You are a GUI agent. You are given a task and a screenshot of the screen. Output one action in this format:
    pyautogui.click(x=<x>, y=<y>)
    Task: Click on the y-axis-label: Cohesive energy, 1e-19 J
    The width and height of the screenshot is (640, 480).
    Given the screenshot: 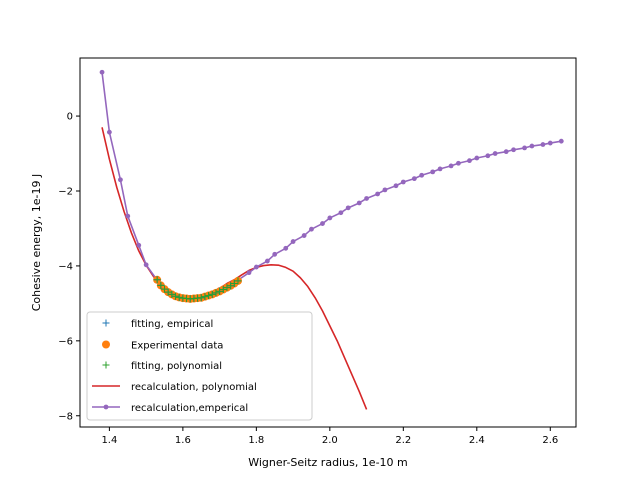 What is the action you would take?
    pyautogui.click(x=36, y=243)
    